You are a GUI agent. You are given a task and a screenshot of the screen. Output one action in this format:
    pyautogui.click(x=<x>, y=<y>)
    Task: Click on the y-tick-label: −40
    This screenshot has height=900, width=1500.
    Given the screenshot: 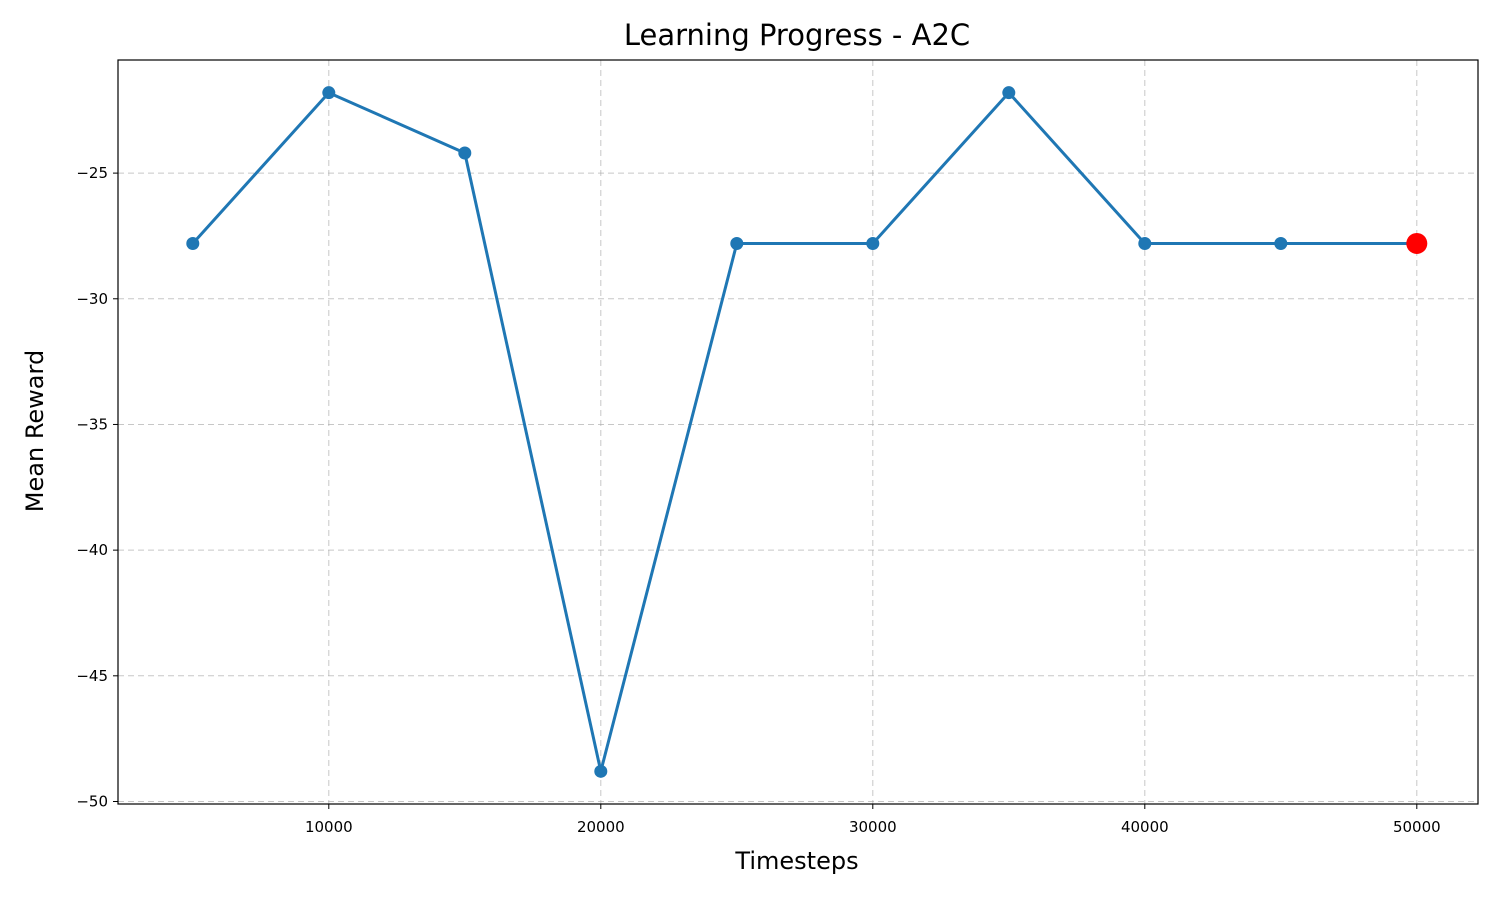 What is the action you would take?
    pyautogui.click(x=92, y=550)
    